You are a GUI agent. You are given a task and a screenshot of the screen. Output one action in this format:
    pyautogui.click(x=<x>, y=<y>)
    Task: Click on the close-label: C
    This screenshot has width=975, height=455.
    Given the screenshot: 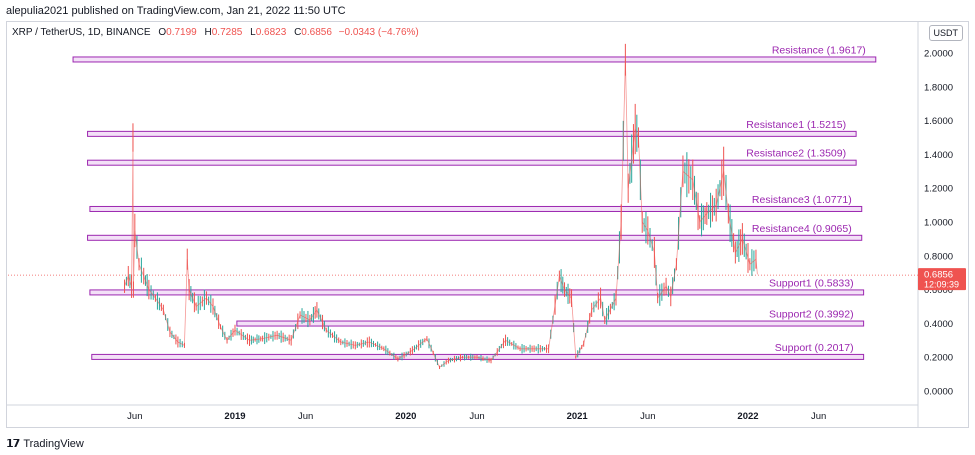 What is the action you would take?
    pyautogui.click(x=298, y=32)
    